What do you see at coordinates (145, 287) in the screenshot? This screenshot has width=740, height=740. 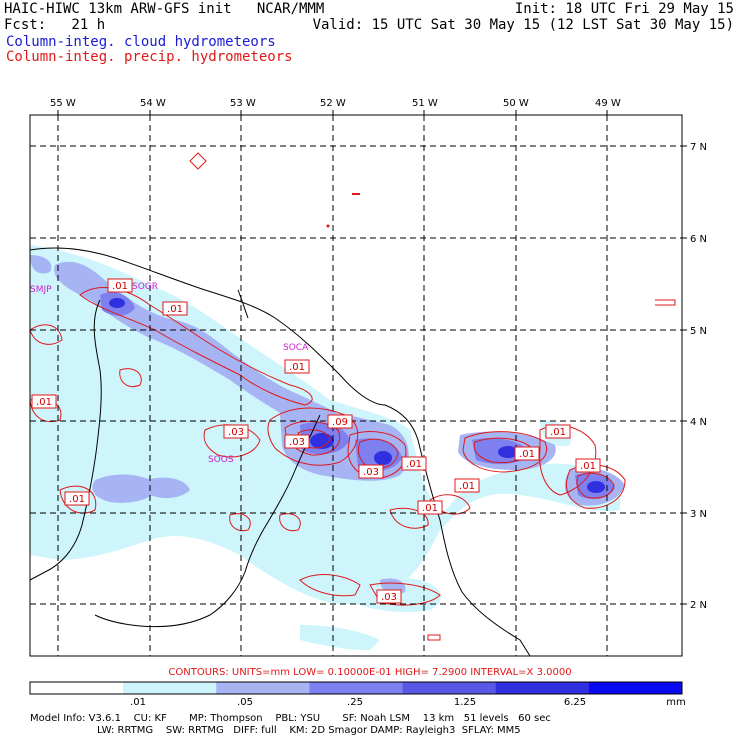 I see `station-label: SOGR` at bounding box center [145, 287].